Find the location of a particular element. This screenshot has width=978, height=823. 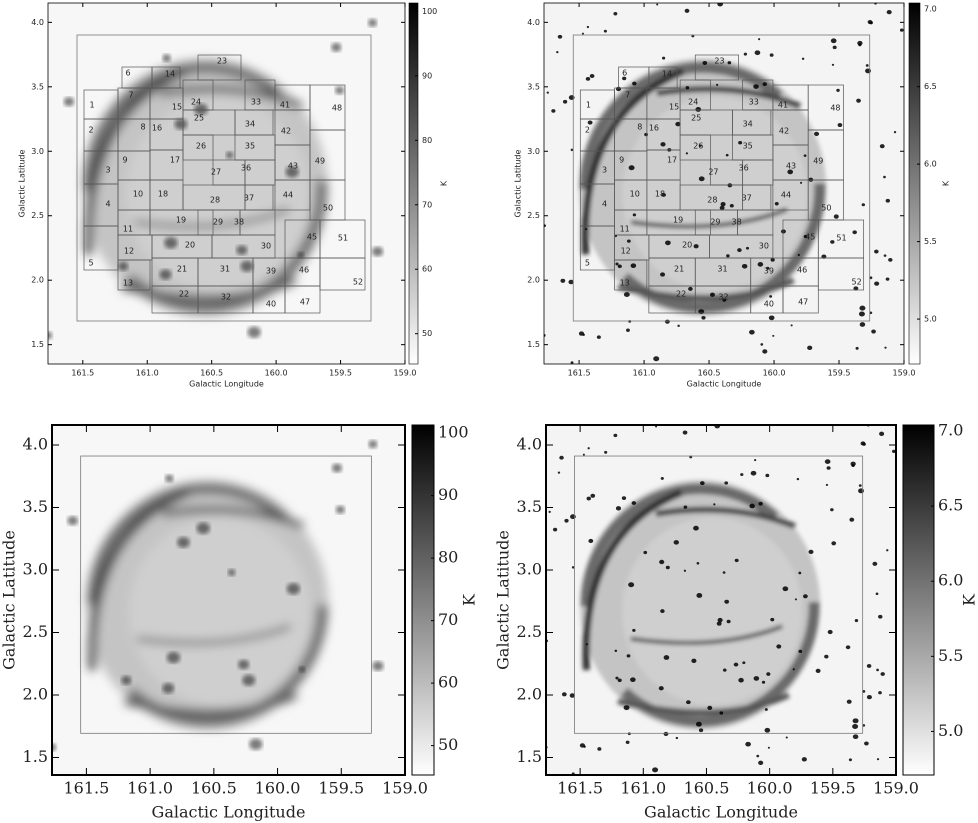

colorbar-label: K is located at coordinates (444, 183).